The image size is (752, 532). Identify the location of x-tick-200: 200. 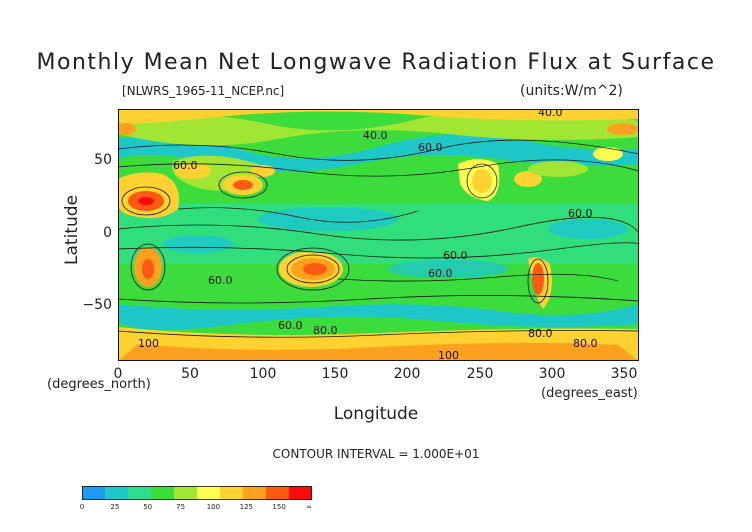
(407, 374).